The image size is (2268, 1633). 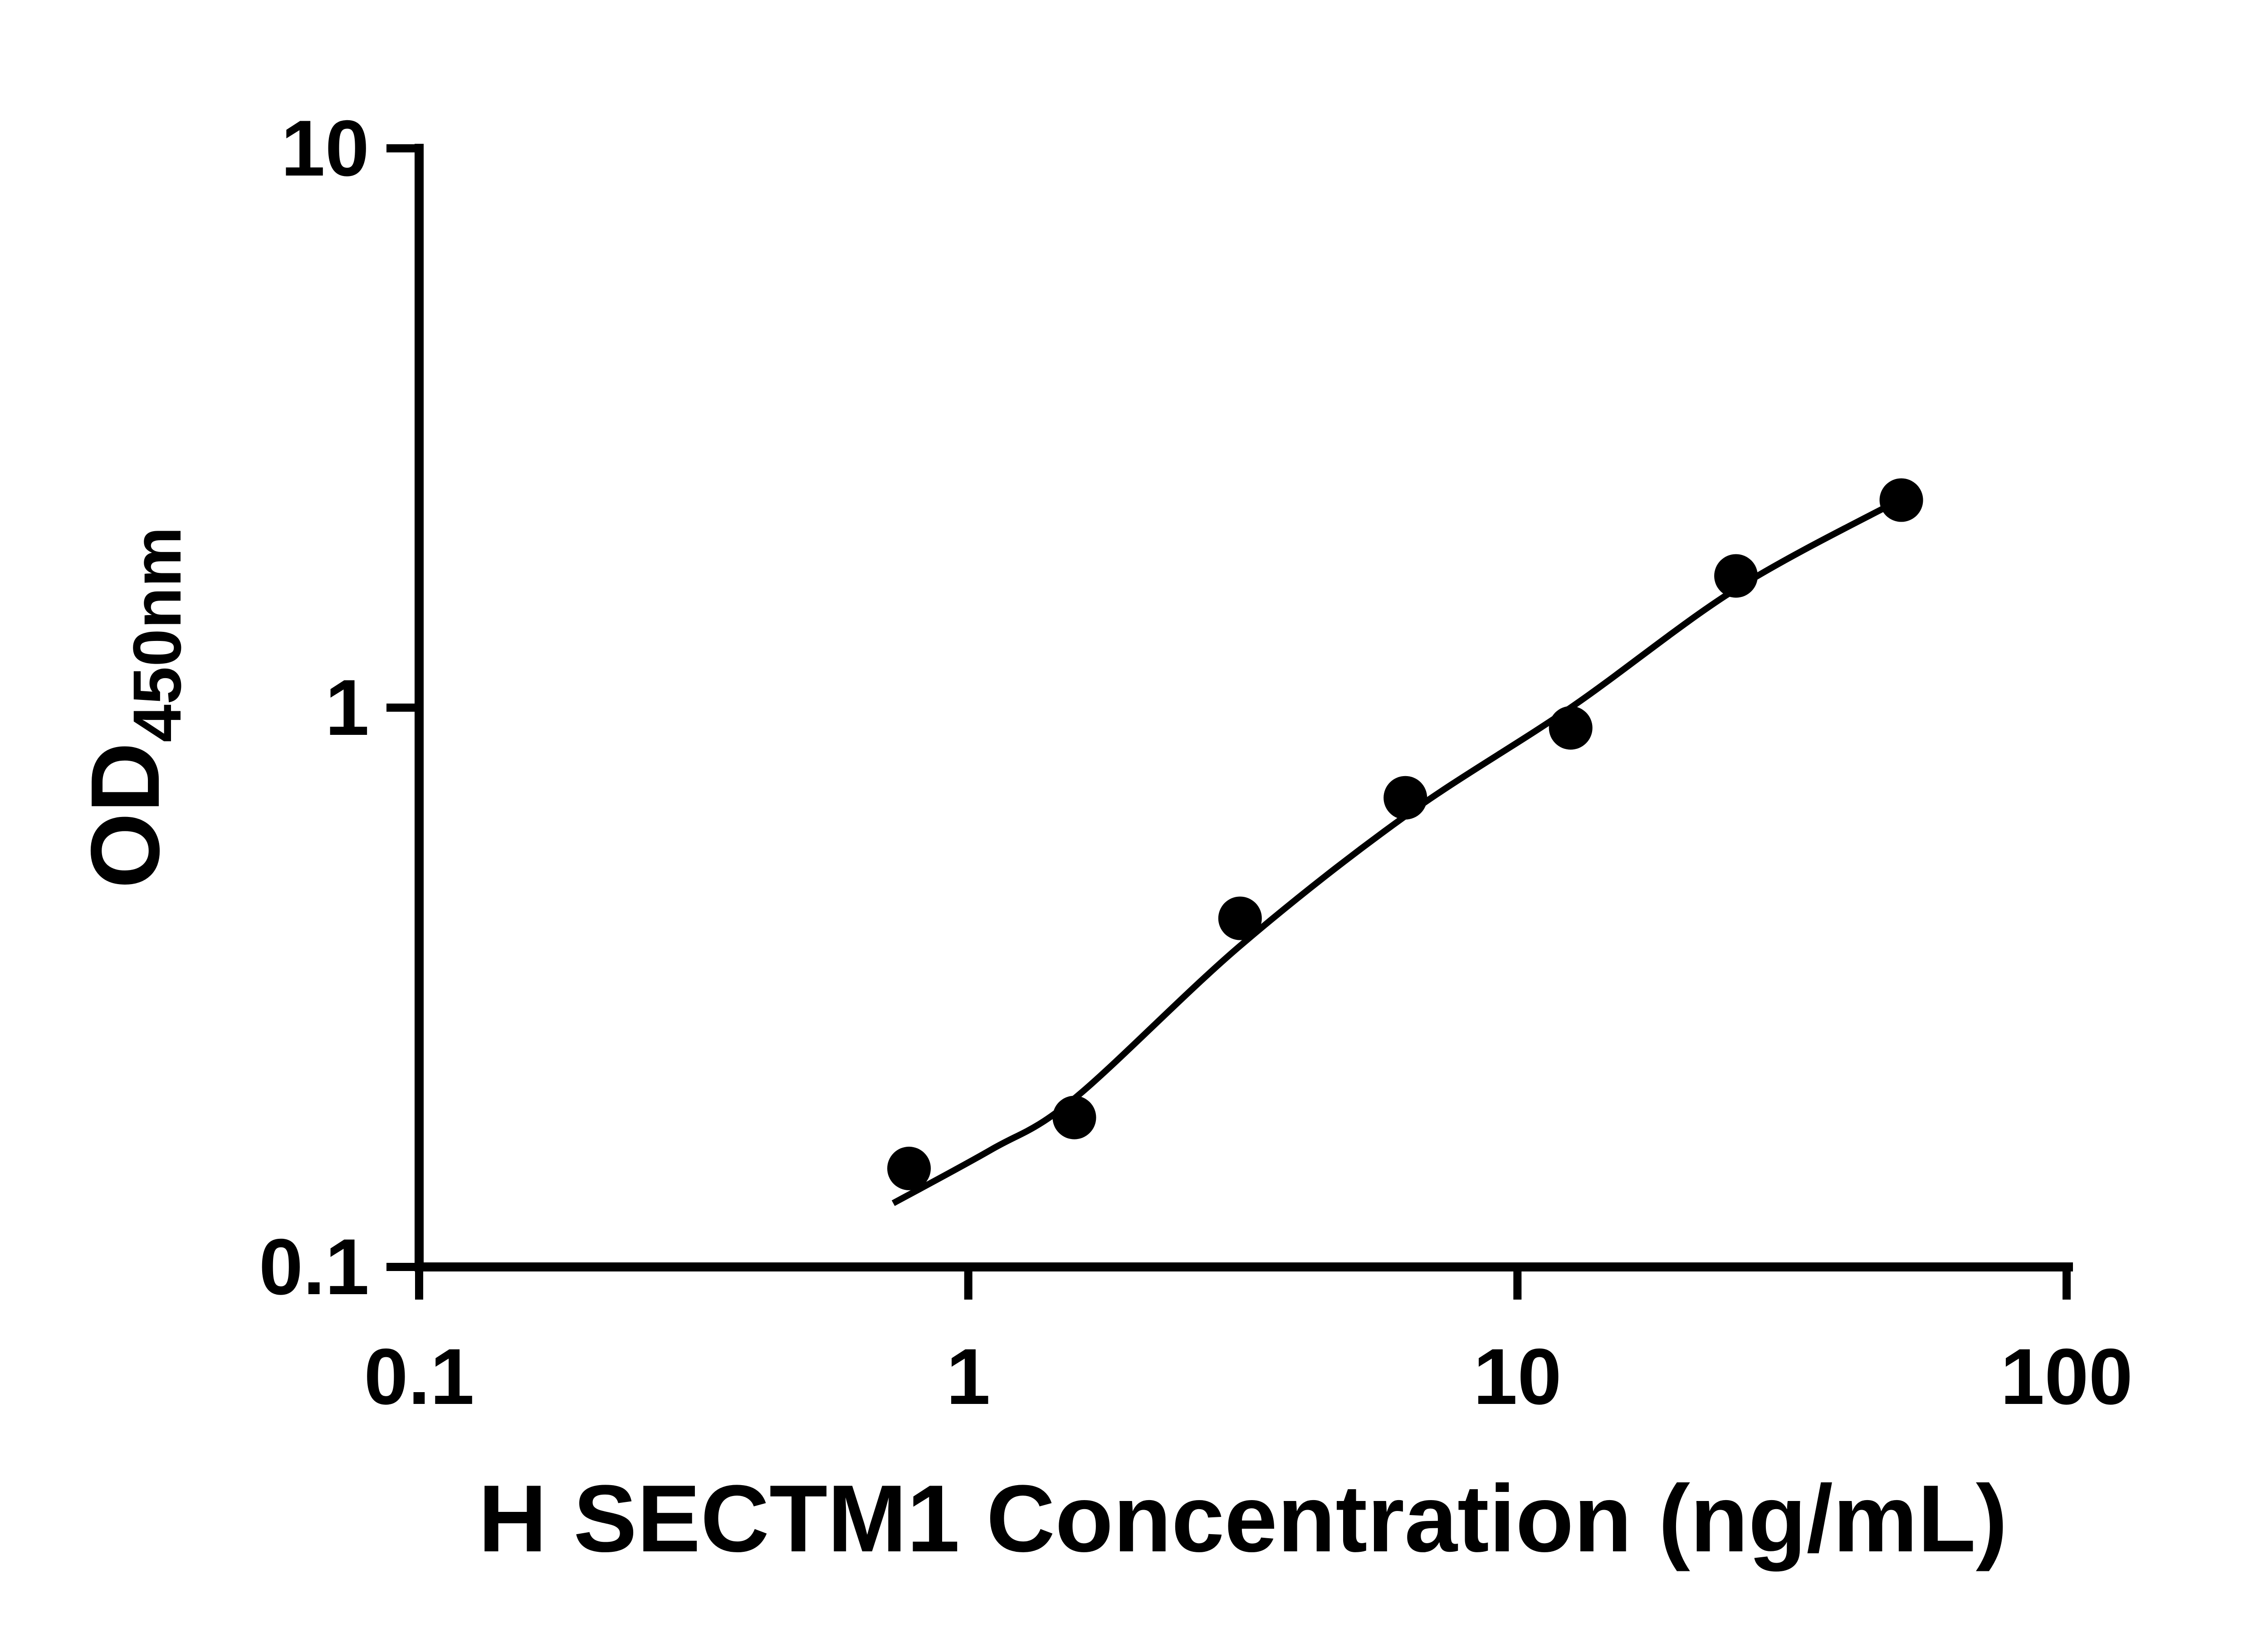 What do you see at coordinates (2066, 1377) in the screenshot?
I see `x-tick-label: 100` at bounding box center [2066, 1377].